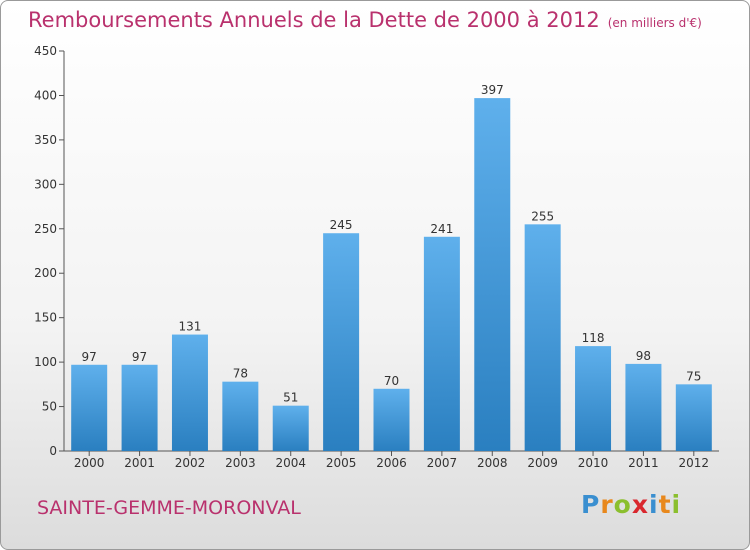 The width and height of the screenshot is (750, 550). What do you see at coordinates (591, 504) in the screenshot?
I see `logo-letter: P` at bounding box center [591, 504].